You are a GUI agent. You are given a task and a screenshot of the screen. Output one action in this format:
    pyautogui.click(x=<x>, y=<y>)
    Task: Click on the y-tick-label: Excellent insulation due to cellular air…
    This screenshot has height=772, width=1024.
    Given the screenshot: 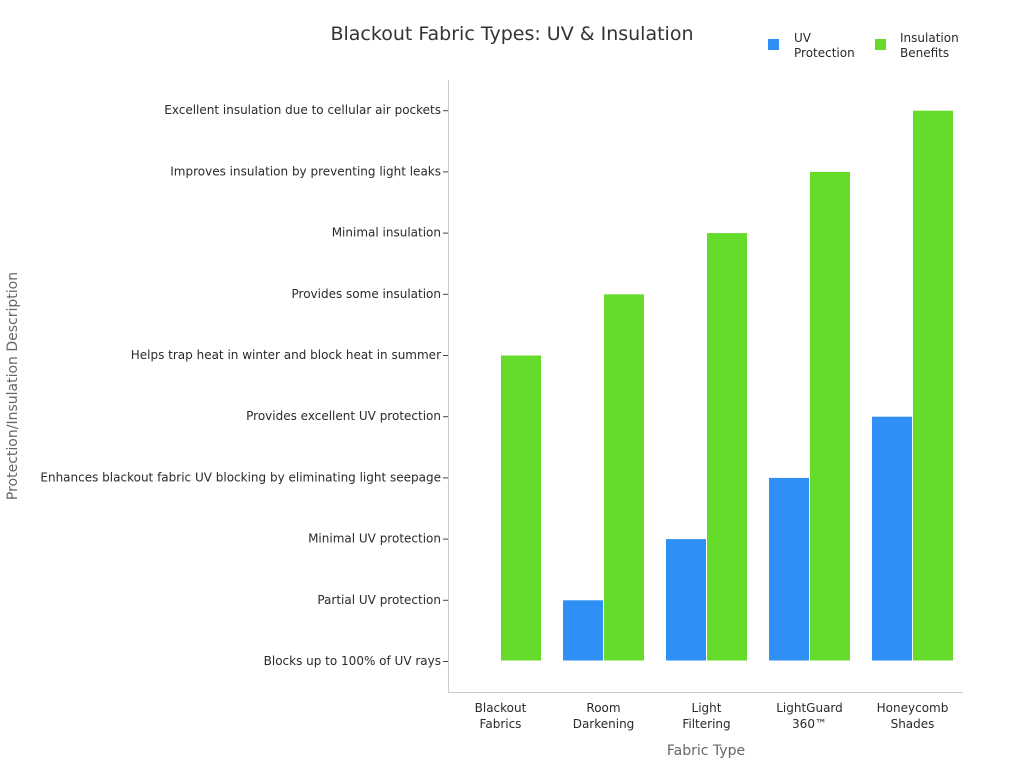 What is the action you would take?
    pyautogui.click(x=302, y=110)
    